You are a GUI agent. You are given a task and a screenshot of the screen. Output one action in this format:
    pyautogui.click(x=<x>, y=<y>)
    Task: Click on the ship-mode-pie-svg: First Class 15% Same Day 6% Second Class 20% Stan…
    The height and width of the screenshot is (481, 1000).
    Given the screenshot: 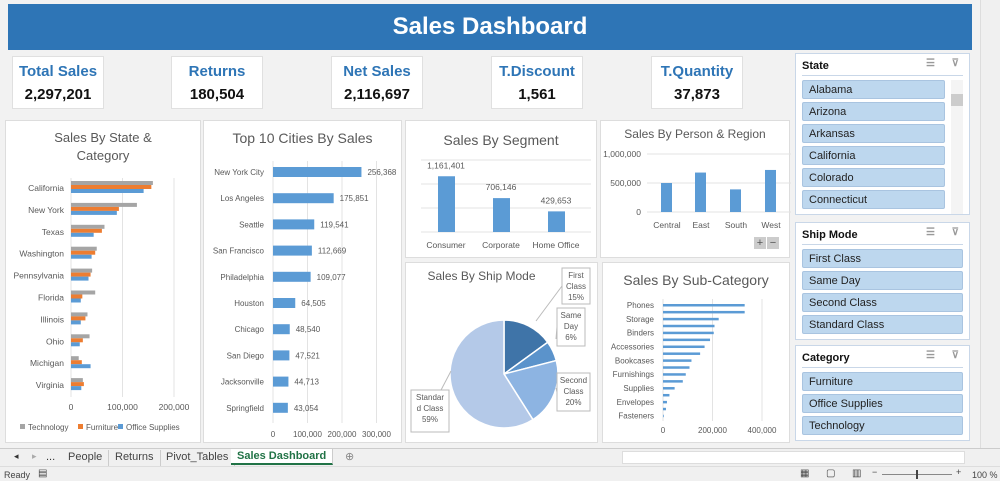 What is the action you would take?
    pyautogui.click(x=500, y=350)
    